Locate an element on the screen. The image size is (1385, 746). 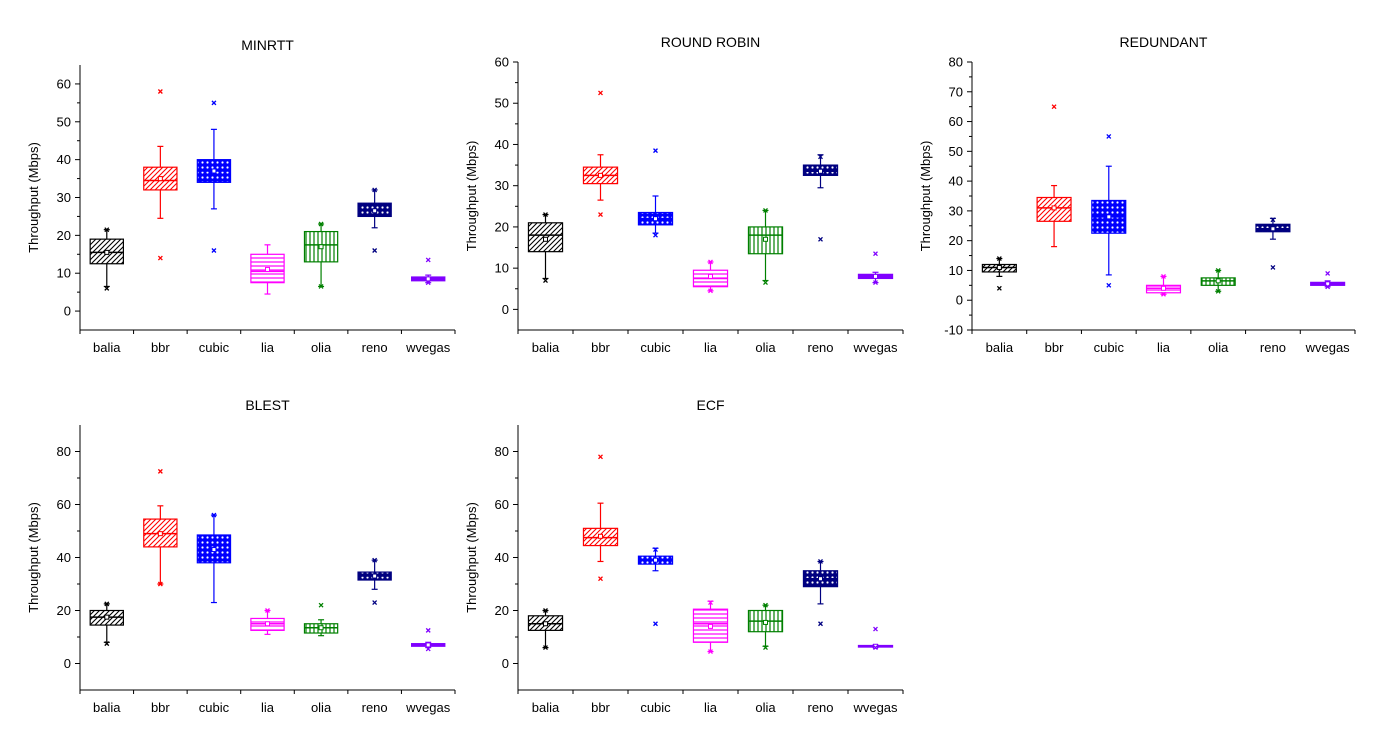
box-body is located at coordinates (267, 268).